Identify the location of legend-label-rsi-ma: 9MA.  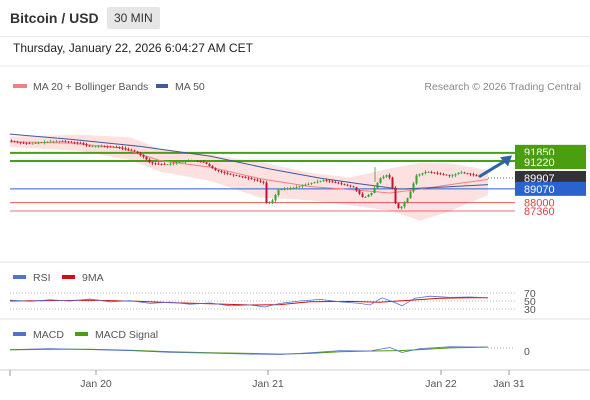
(93, 278).